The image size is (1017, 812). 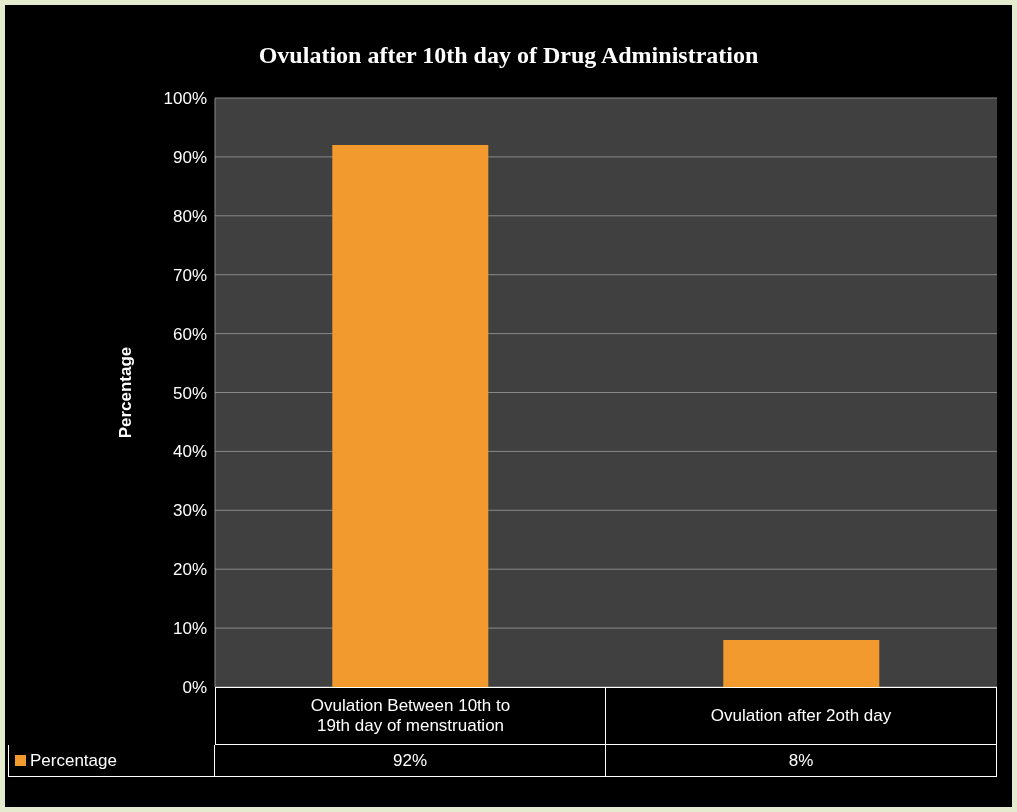 I want to click on y-tick-label: 50%, so click(x=189, y=393).